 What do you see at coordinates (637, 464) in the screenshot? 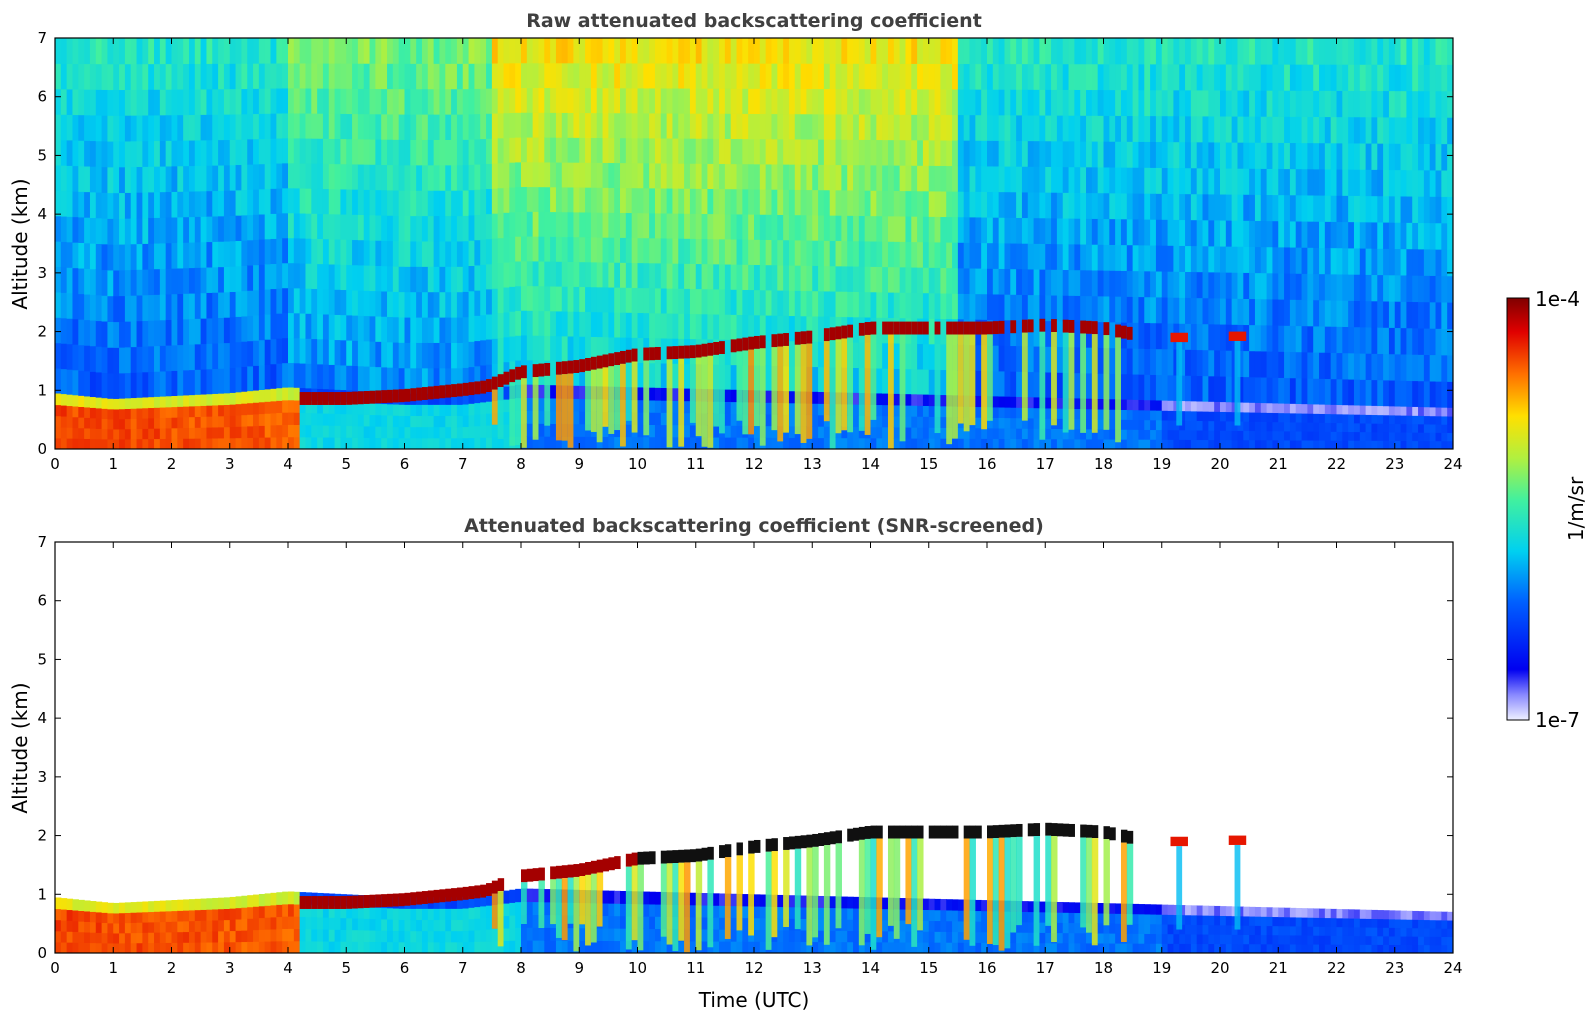
I see `x-tick-label: 10` at bounding box center [637, 464].